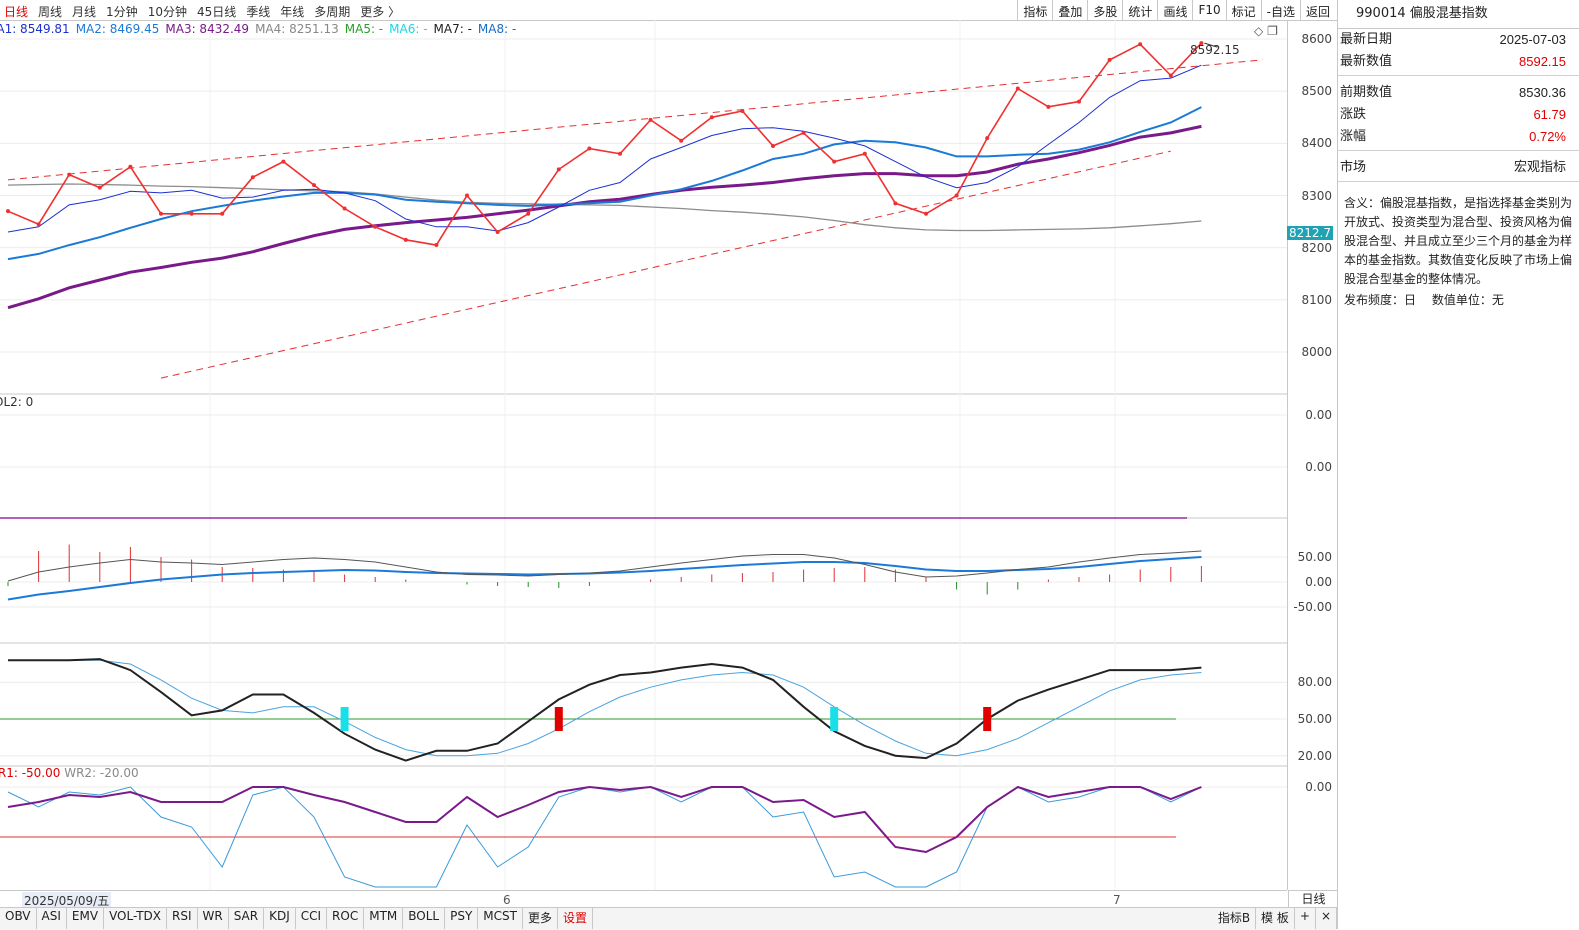 The height and width of the screenshot is (930, 1579). What do you see at coordinates (1280, 10) in the screenshot?
I see `tool-button: -自选` at bounding box center [1280, 10].